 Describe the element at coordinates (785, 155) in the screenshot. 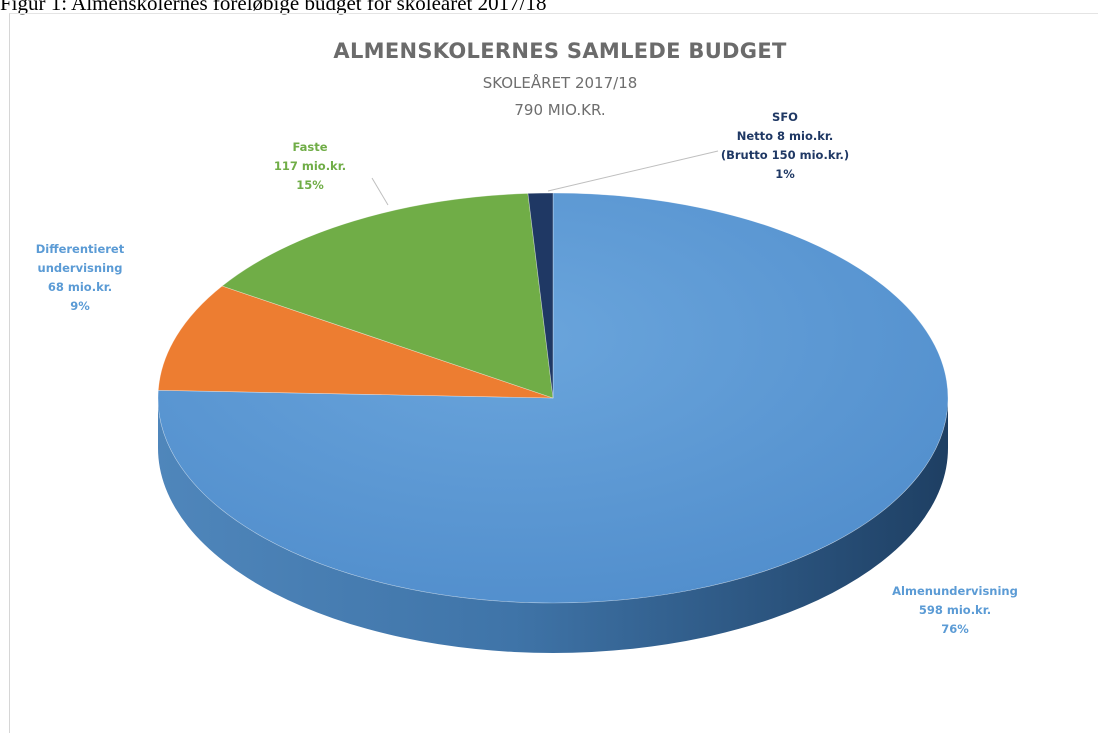

I see `slice-label-sfo-line-2: (Brutto 150 mio.kr.)` at that location.